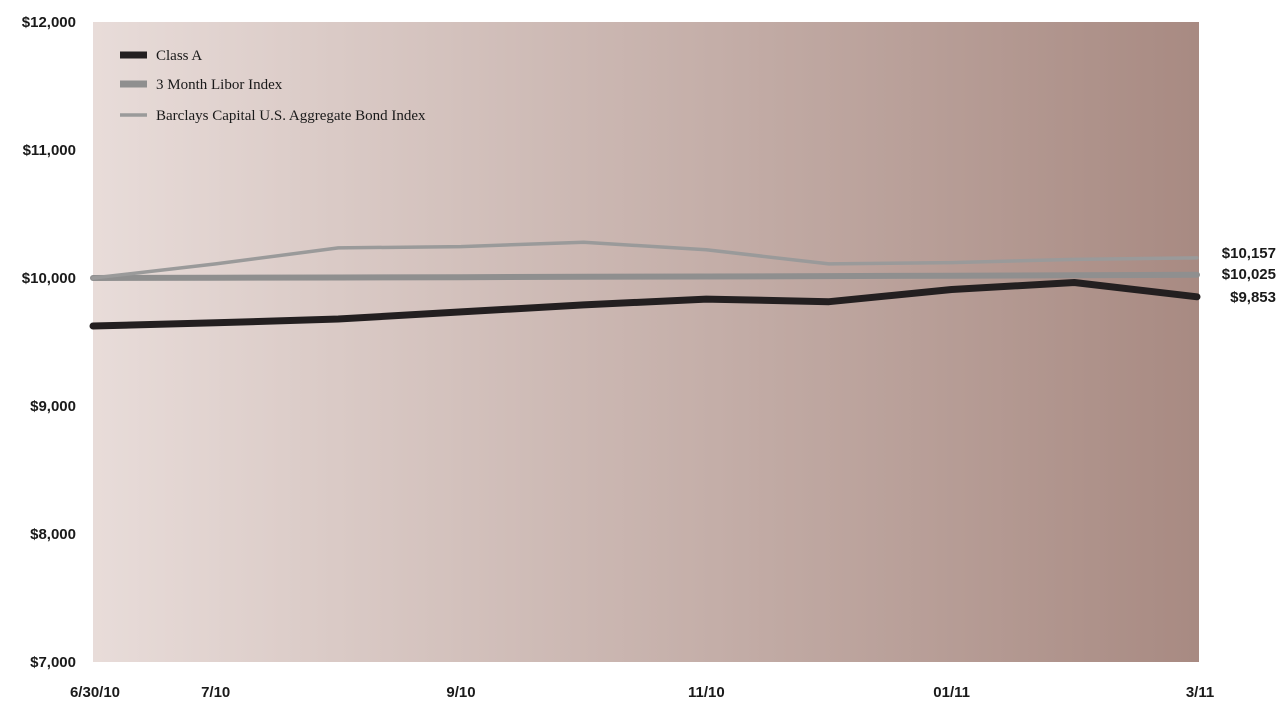 The width and height of the screenshot is (1281, 704). Describe the element at coordinates (706, 692) in the screenshot. I see `x-tick-label: 11/10` at that location.